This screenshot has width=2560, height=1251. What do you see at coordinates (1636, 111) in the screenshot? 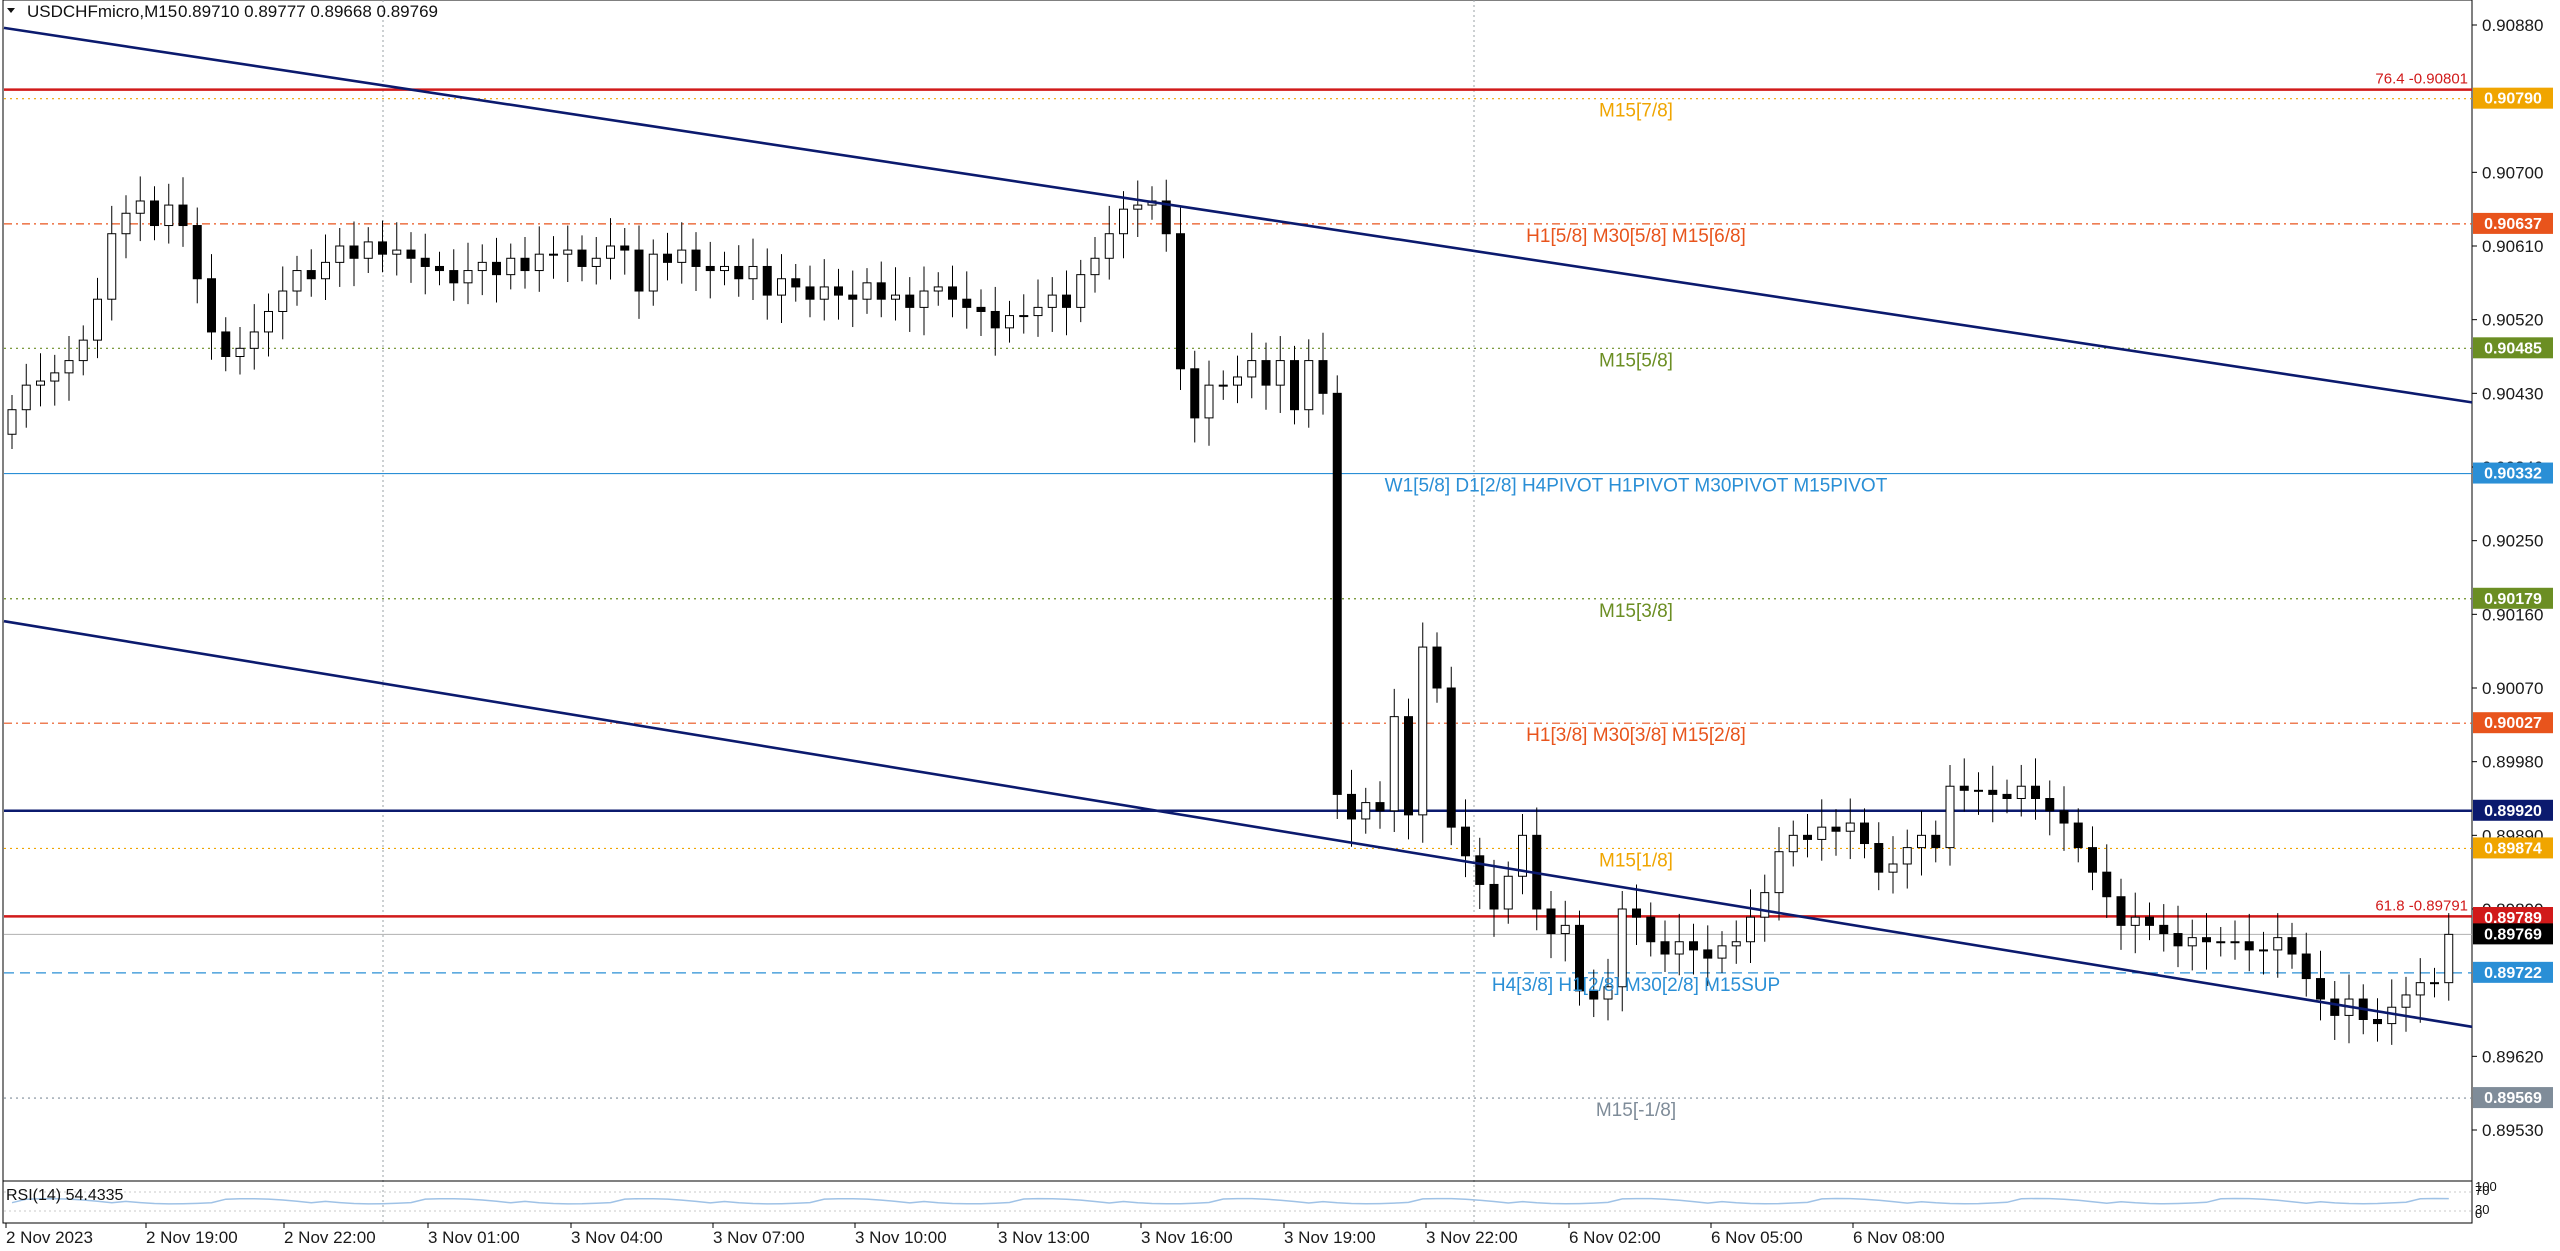
I see `level-label: M15[7/8]` at bounding box center [1636, 111].